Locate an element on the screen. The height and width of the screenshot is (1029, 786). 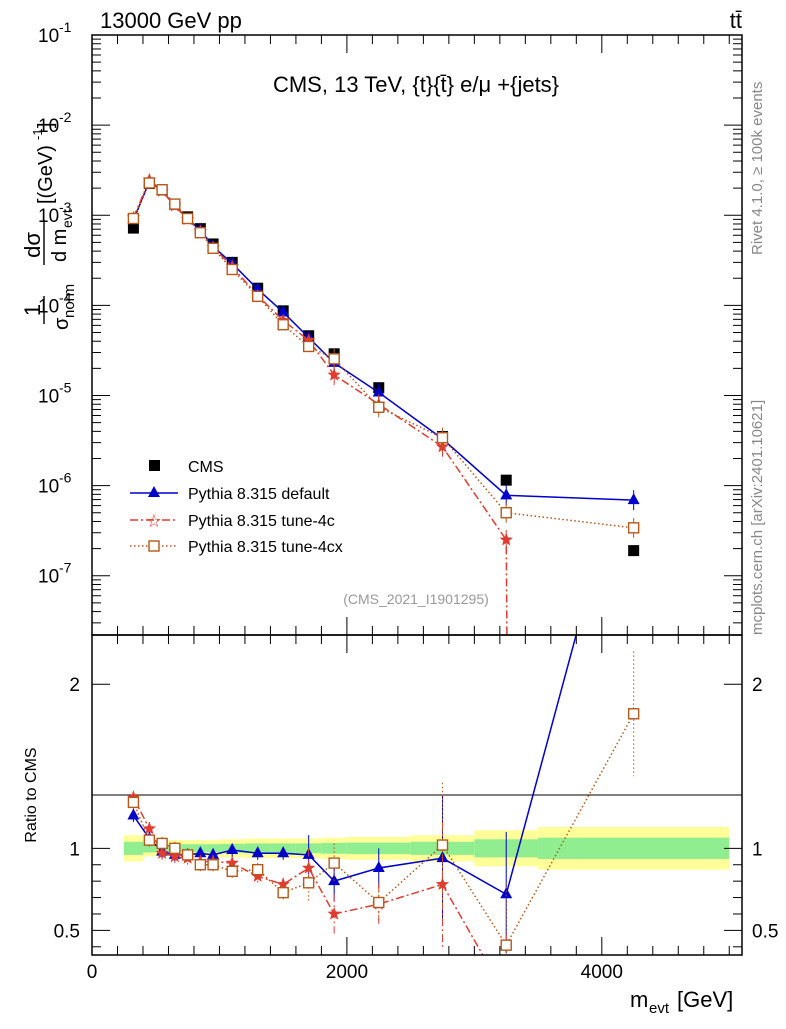
x-axis-label: m evt [GeV] is located at coordinates (681, 1002).